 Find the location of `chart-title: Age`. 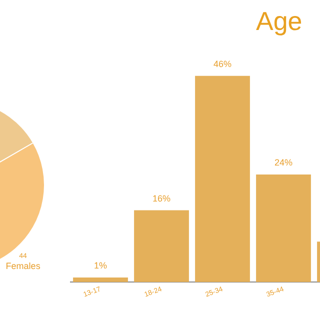

chart-title: Age is located at coordinates (279, 21).